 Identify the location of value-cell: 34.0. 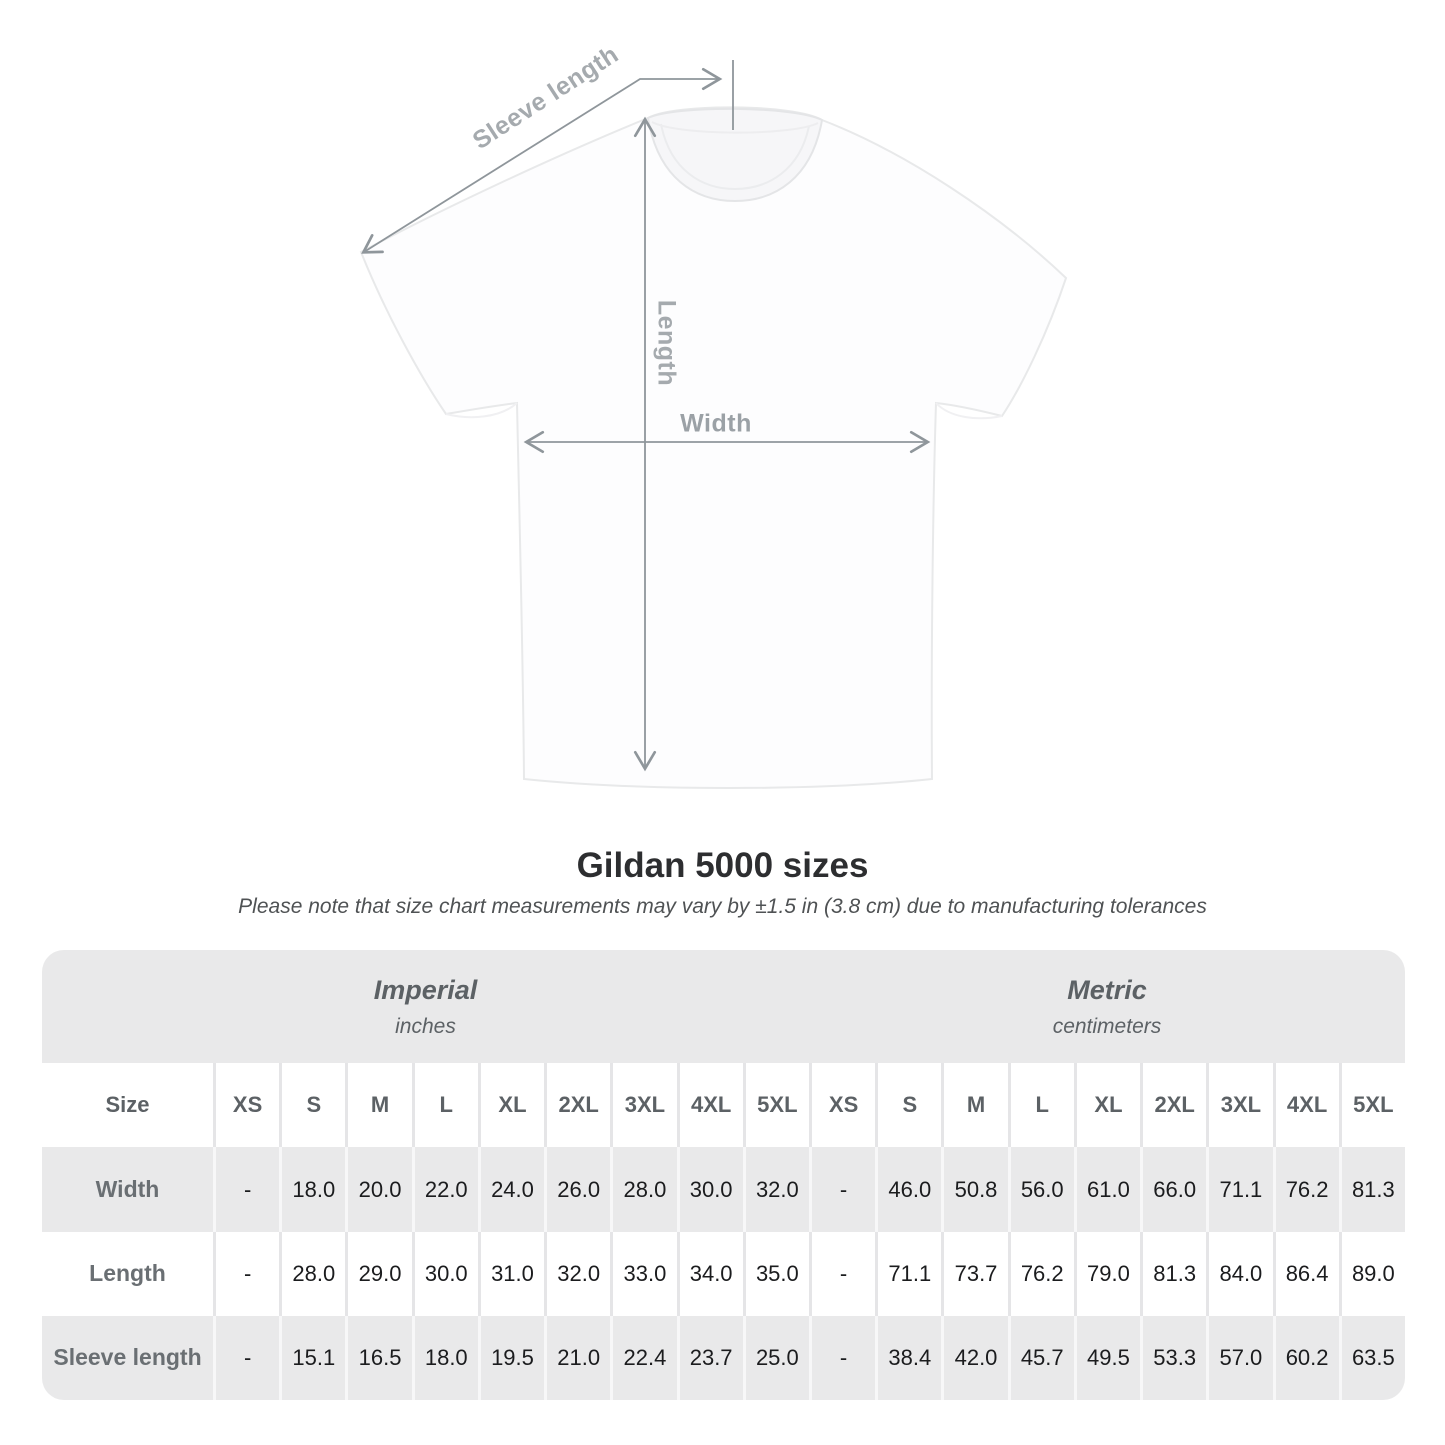
(709, 1273).